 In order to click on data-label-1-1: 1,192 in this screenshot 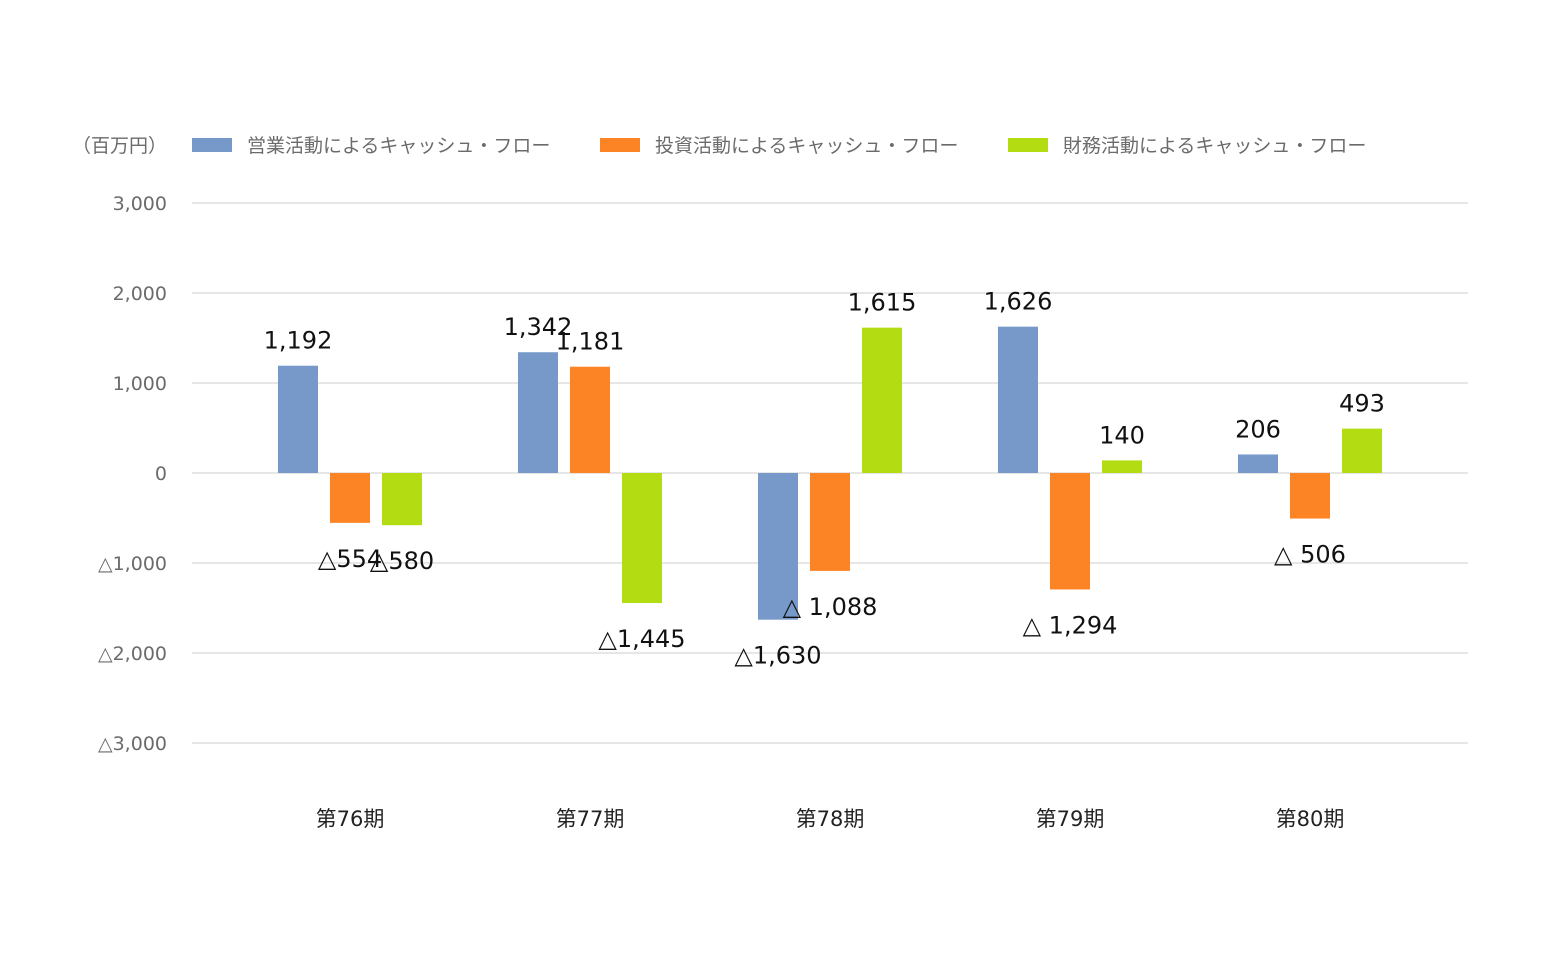, I will do `click(298, 341)`.